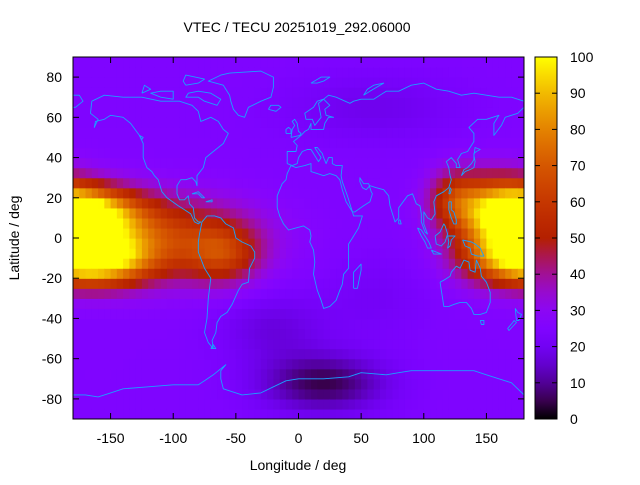  What do you see at coordinates (578, 238) in the screenshot?
I see `colorbar-tick-label: 50` at bounding box center [578, 238].